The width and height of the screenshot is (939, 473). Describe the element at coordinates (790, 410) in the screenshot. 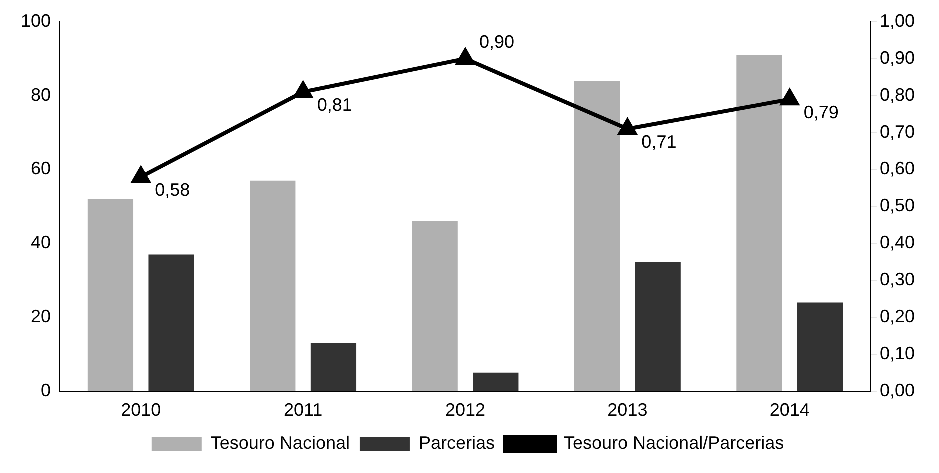

I see `x-tick-label: 2014` at that location.